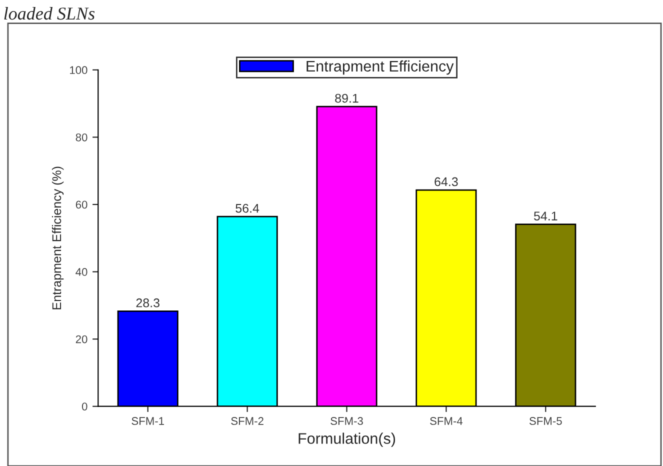 The height and width of the screenshot is (466, 663). I want to click on data-label: 56.4, so click(248, 208).